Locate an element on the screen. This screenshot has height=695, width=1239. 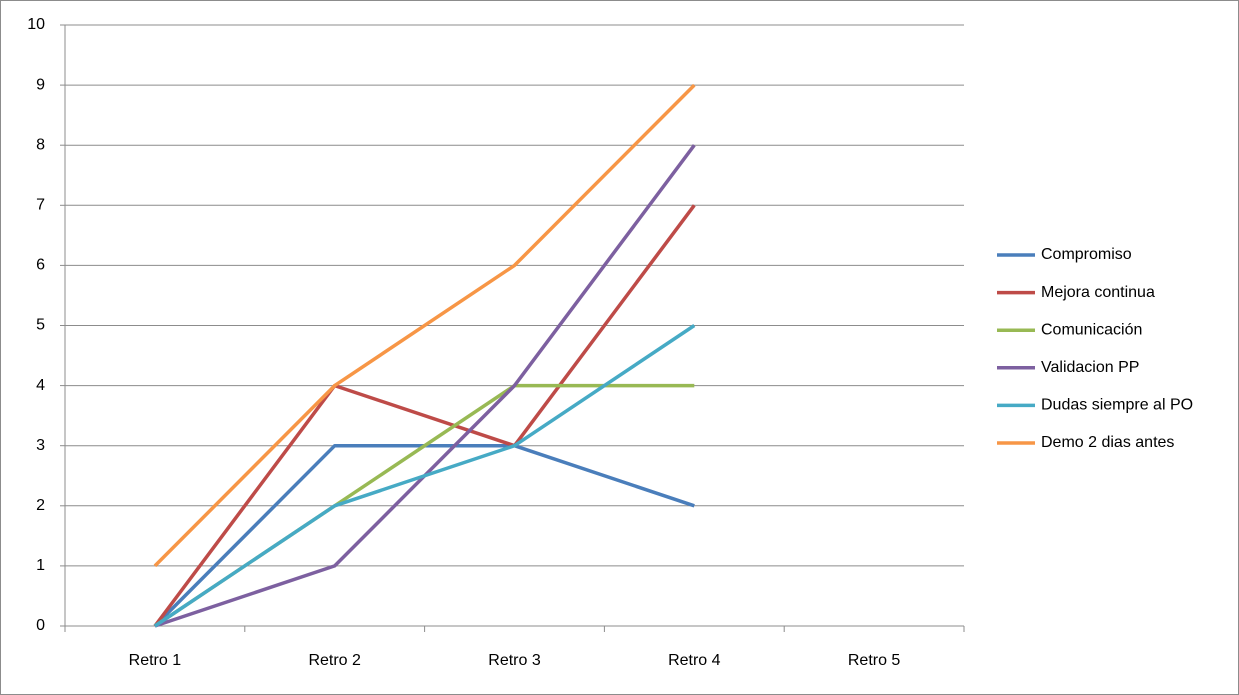
x-tick-label: Retro 4 is located at coordinates (694, 660).